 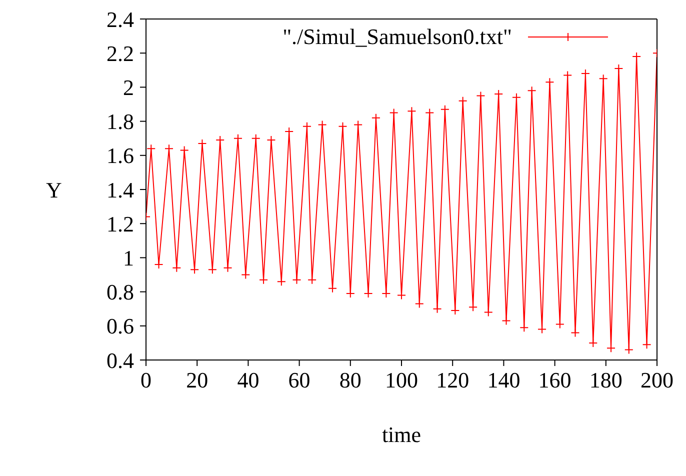 What do you see at coordinates (453, 380) in the screenshot?
I see `x-tick-label: 120` at bounding box center [453, 380].